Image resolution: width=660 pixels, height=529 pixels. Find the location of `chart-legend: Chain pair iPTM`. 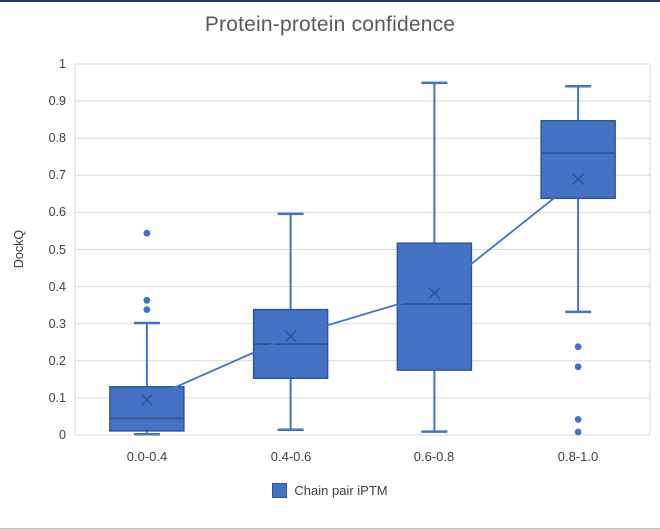

chart-legend: Chain pair iPTM is located at coordinates (330, 490).